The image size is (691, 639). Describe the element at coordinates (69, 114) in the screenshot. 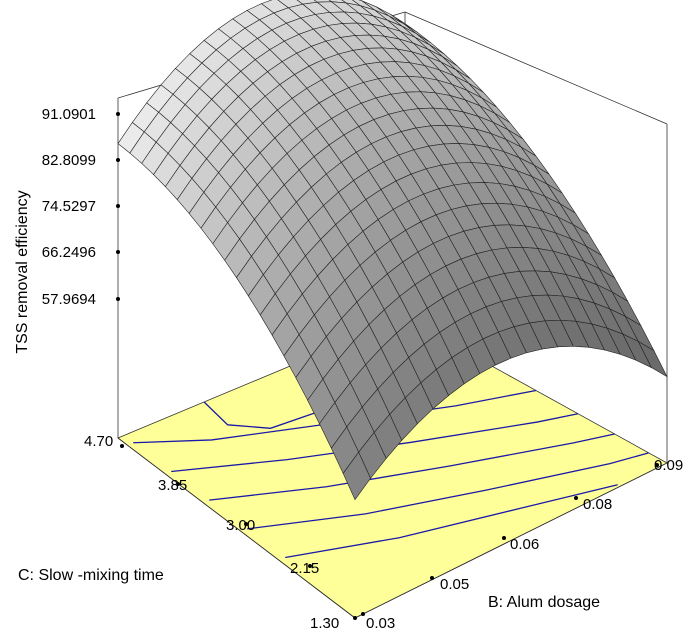

I see `z-tick-label: 91.0901` at that location.